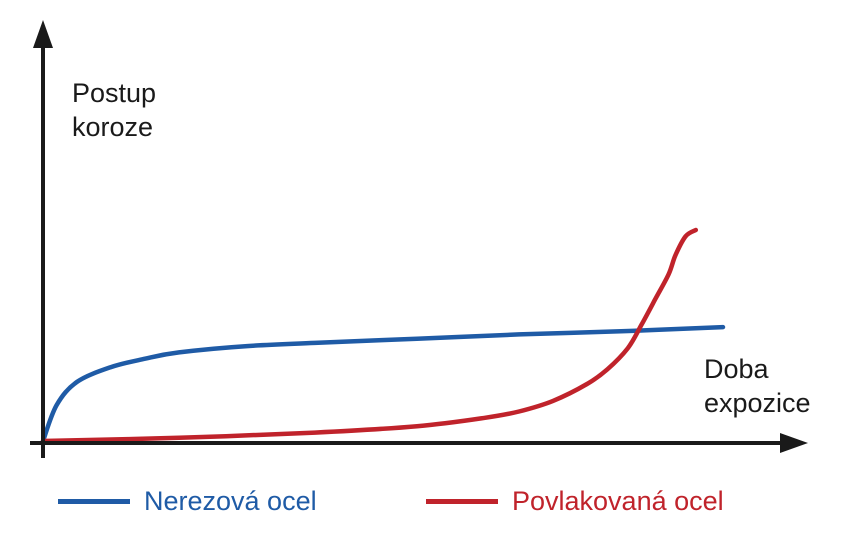 This screenshot has width=853, height=534. Describe the element at coordinates (230, 501) in the screenshot. I see `legend-label-nerezova-ocel: Nerezová ocel` at that location.